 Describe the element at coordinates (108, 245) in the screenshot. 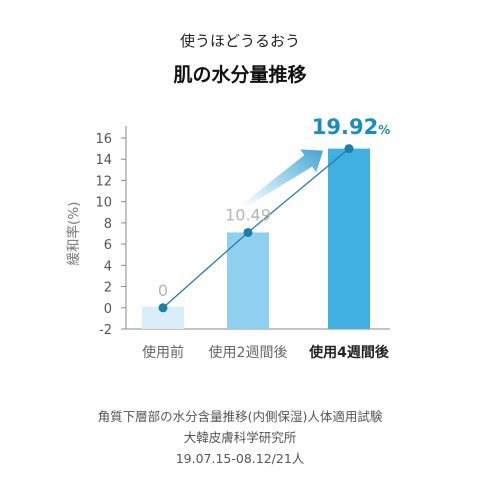

I see `y-tick-label: 6` at that location.